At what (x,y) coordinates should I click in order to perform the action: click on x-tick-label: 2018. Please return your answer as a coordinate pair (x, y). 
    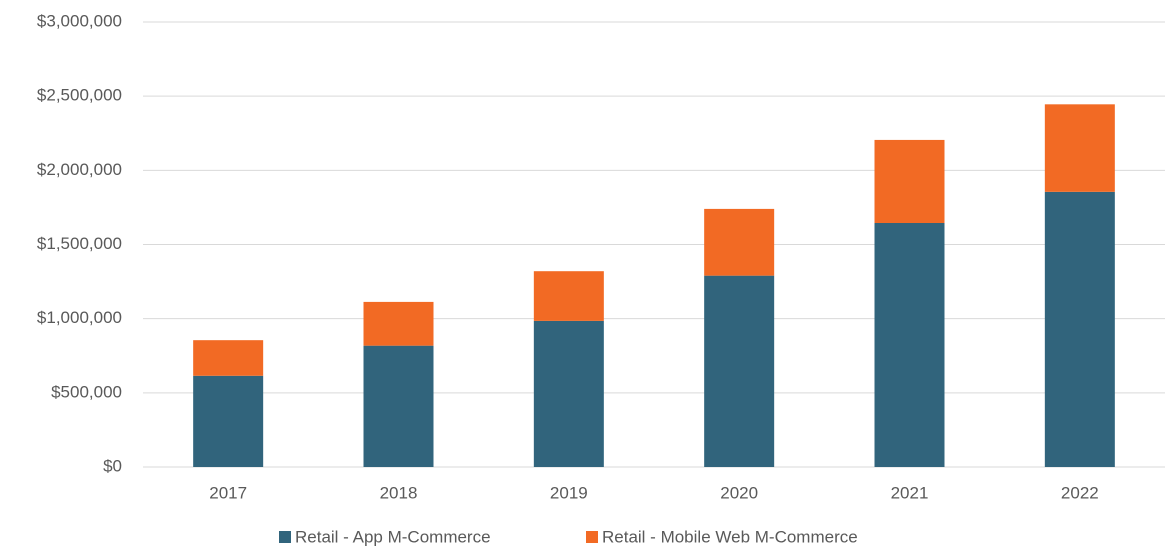
    Looking at the image, I should click on (399, 492).